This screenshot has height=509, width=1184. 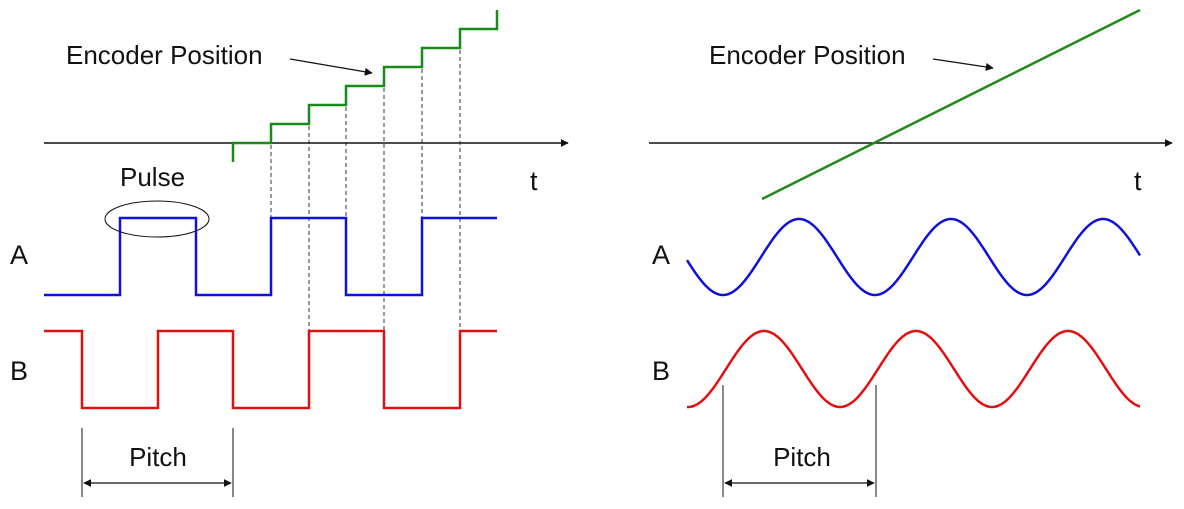 I want to click on left-time-label: t, so click(x=534, y=181).